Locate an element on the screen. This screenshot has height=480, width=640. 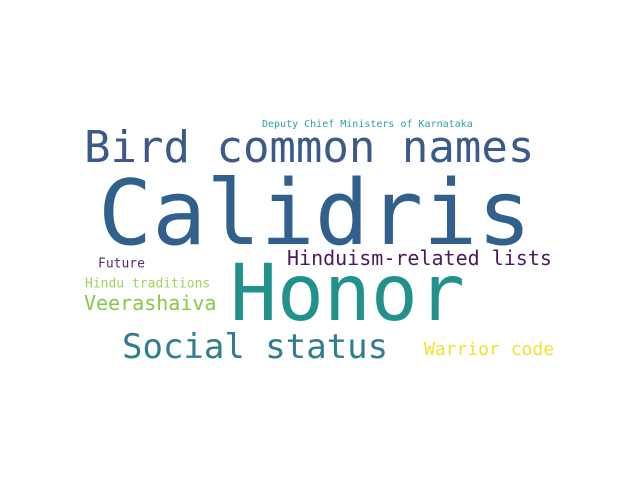
word-hinduism-related-lists: Hinduism-related lists is located at coordinates (419, 258).